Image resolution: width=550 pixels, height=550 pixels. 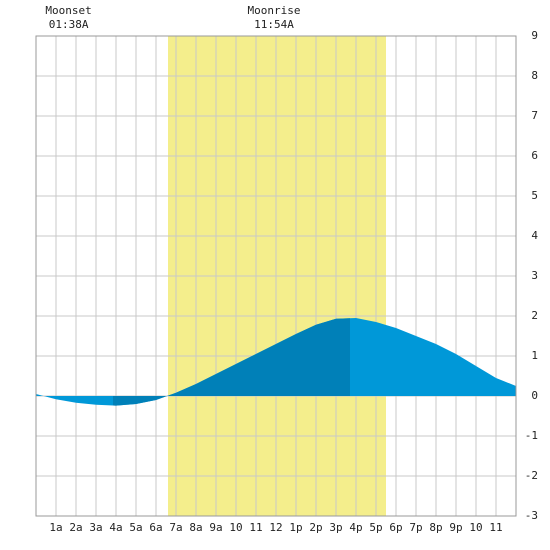 What do you see at coordinates (531, 435) in the screenshot?
I see `y-tick-label: -1` at bounding box center [531, 435].